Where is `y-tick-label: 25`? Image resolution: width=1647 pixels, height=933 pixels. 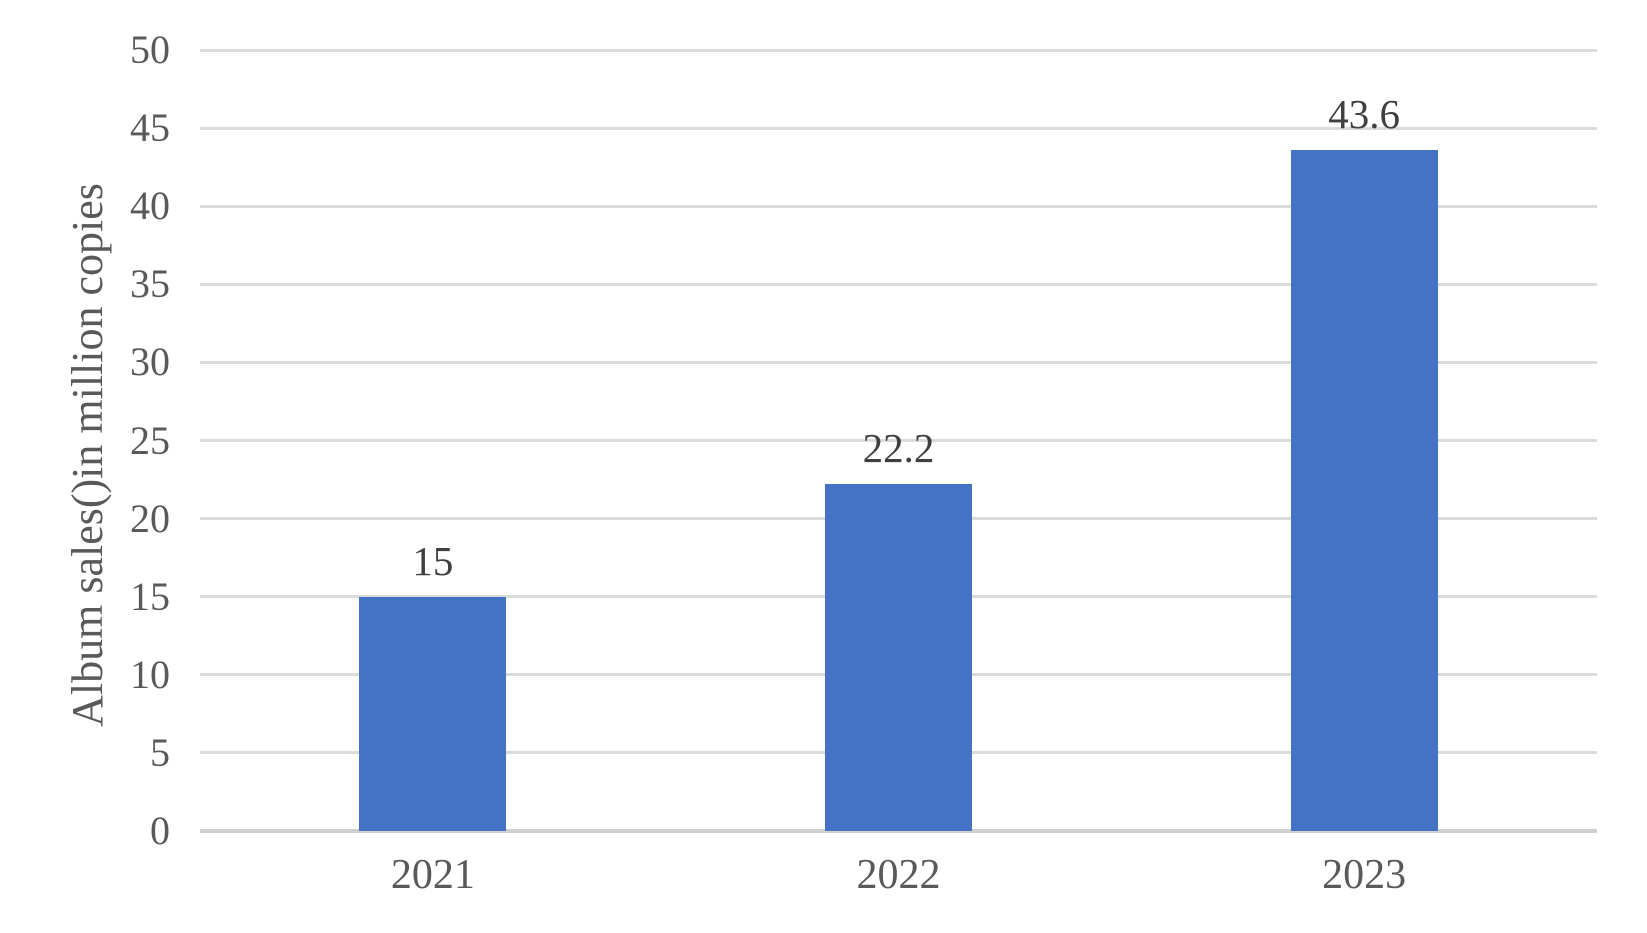 y-tick-label: 25 is located at coordinates (150, 440).